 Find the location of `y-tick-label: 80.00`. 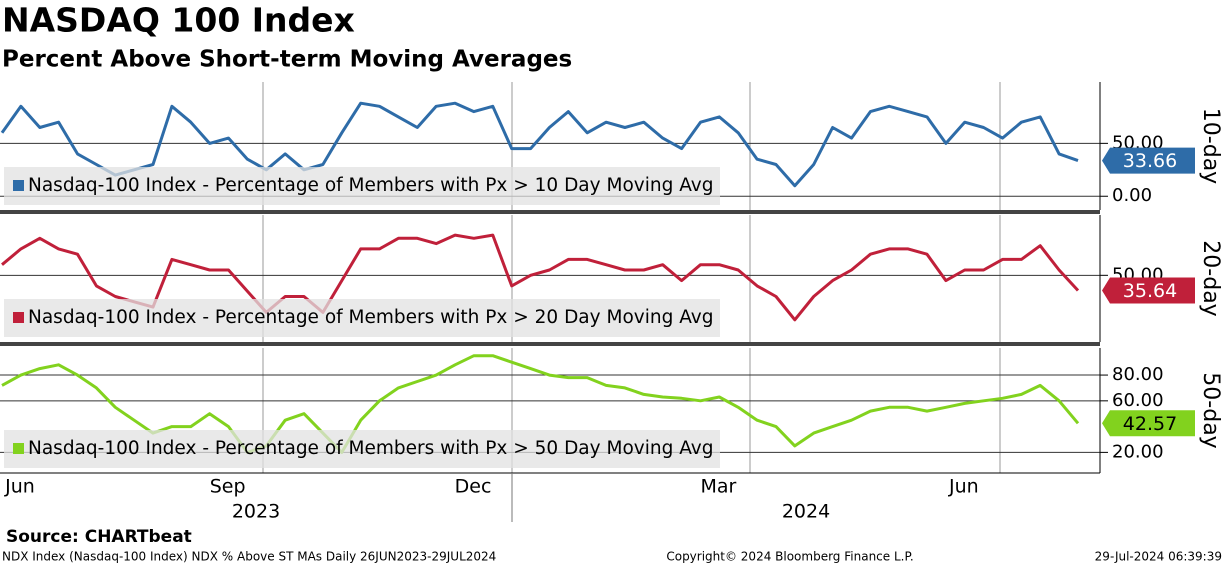

y-tick-label: 80.00 is located at coordinates (1138, 374).